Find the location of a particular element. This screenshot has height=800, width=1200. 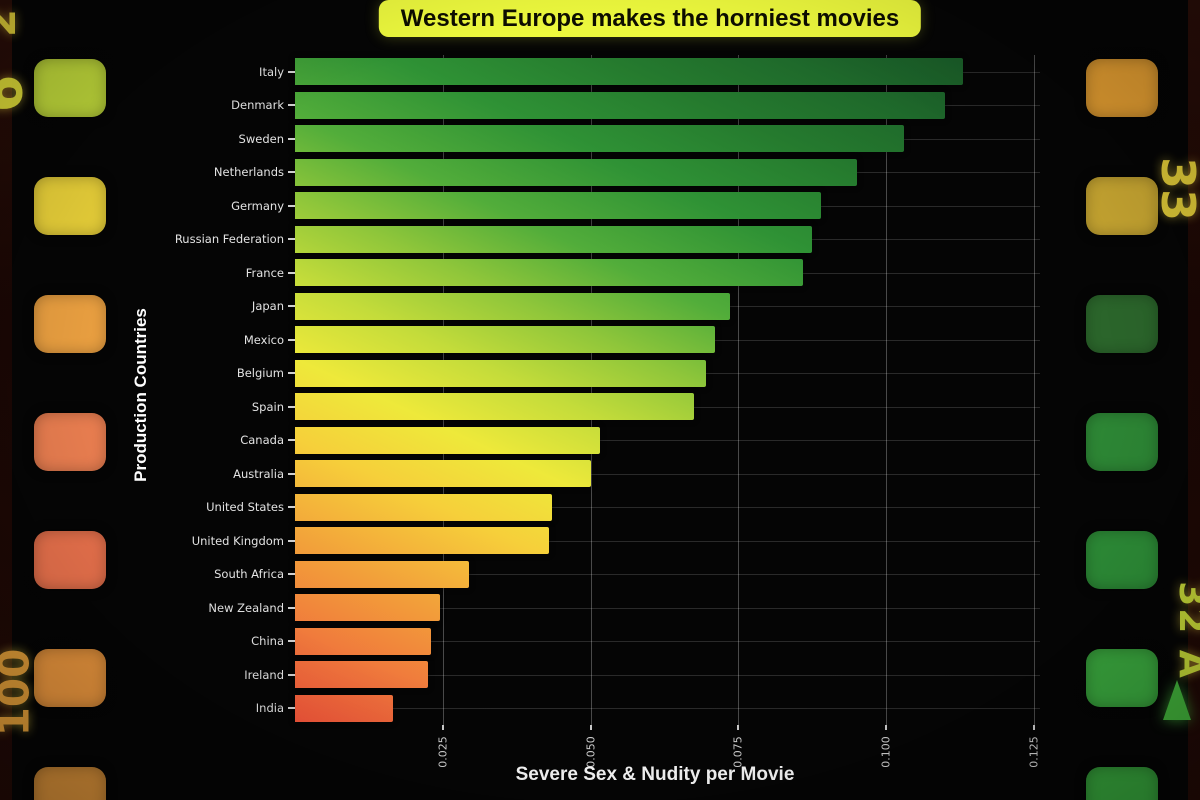

film-edge-left is located at coordinates (6, 400).